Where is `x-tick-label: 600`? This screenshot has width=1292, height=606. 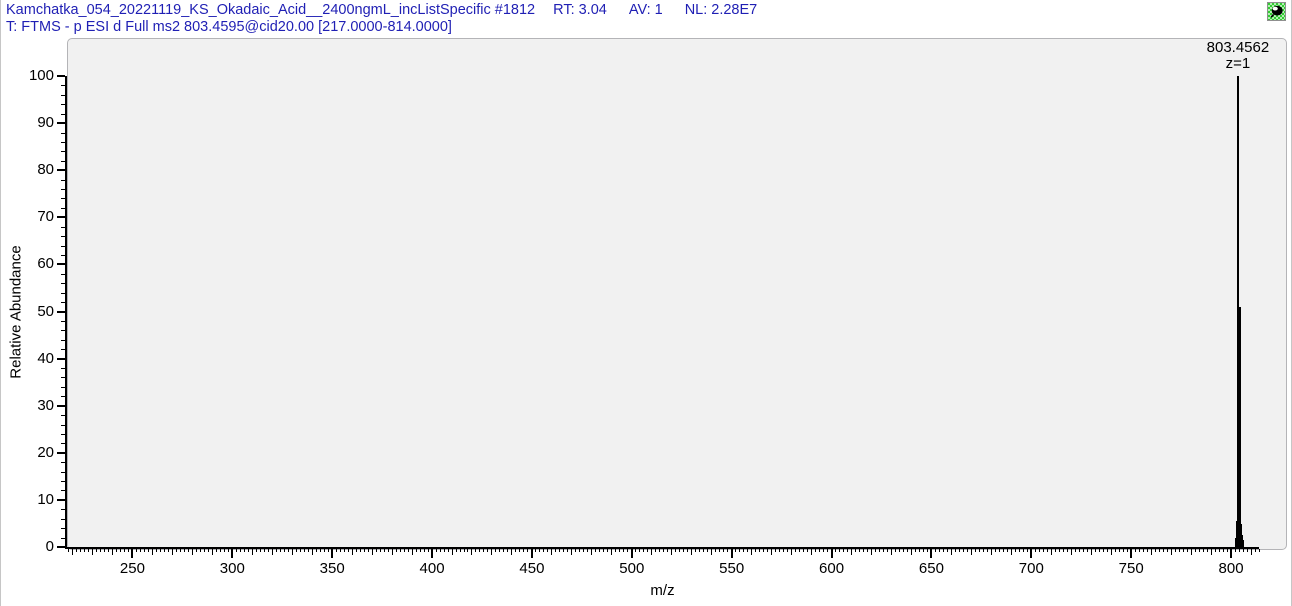
x-tick-label: 600 is located at coordinates (832, 568).